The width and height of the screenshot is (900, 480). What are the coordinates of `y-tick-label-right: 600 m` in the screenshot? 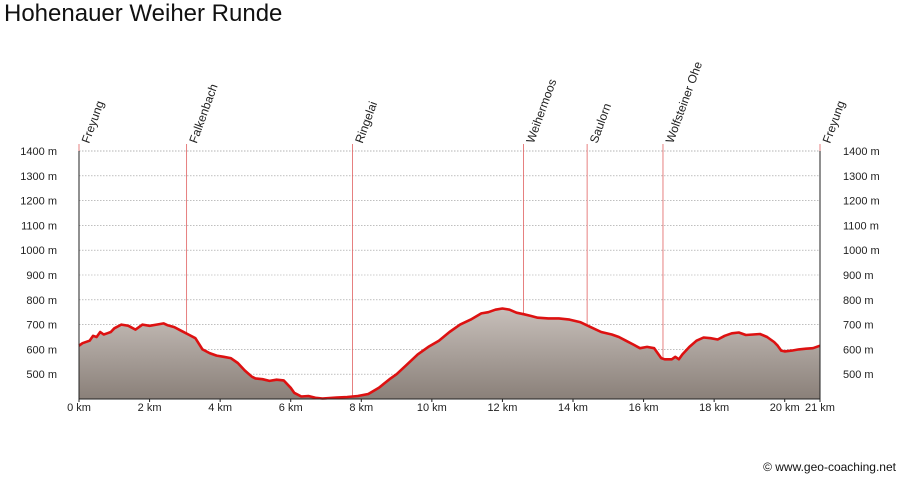 It's located at (858, 350).